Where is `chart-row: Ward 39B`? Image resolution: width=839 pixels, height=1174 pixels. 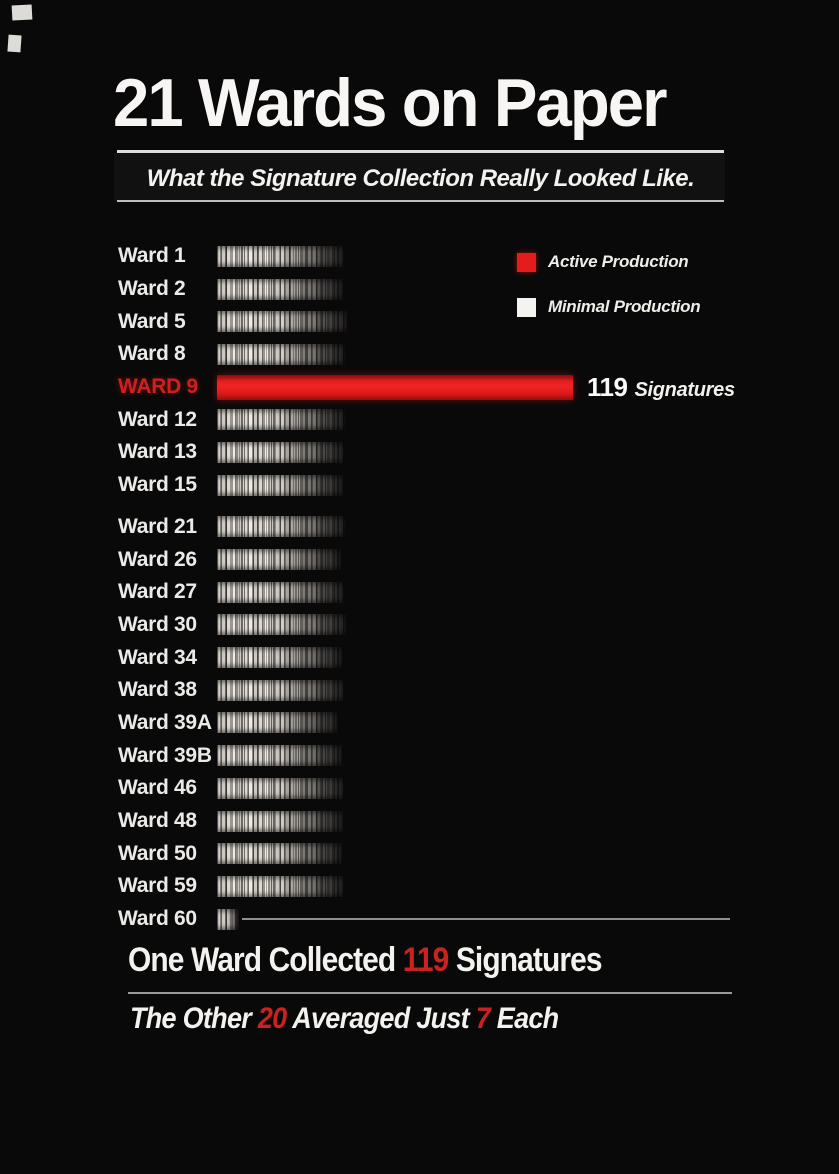 chart-row: Ward 39B is located at coordinates (478, 755).